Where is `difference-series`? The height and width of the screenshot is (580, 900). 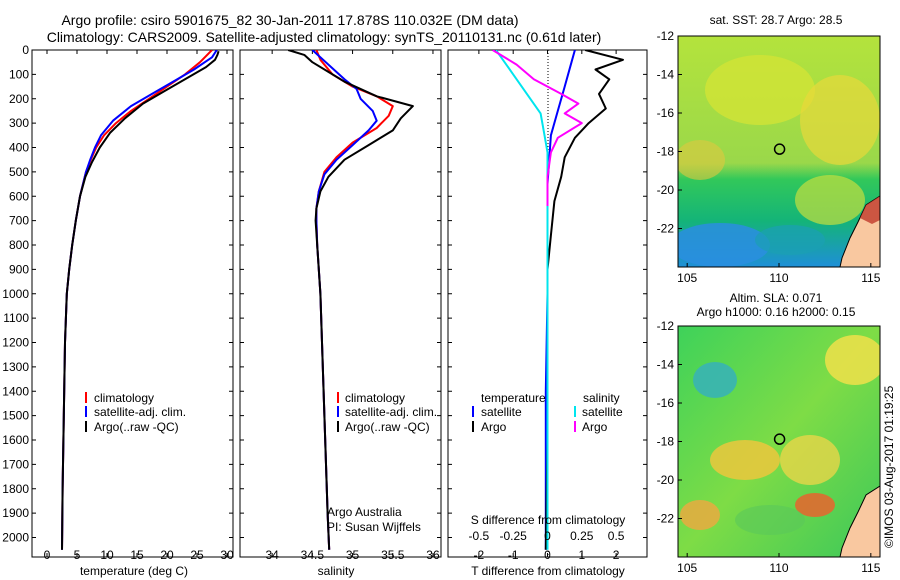 difference-series is located at coordinates (558, 300).